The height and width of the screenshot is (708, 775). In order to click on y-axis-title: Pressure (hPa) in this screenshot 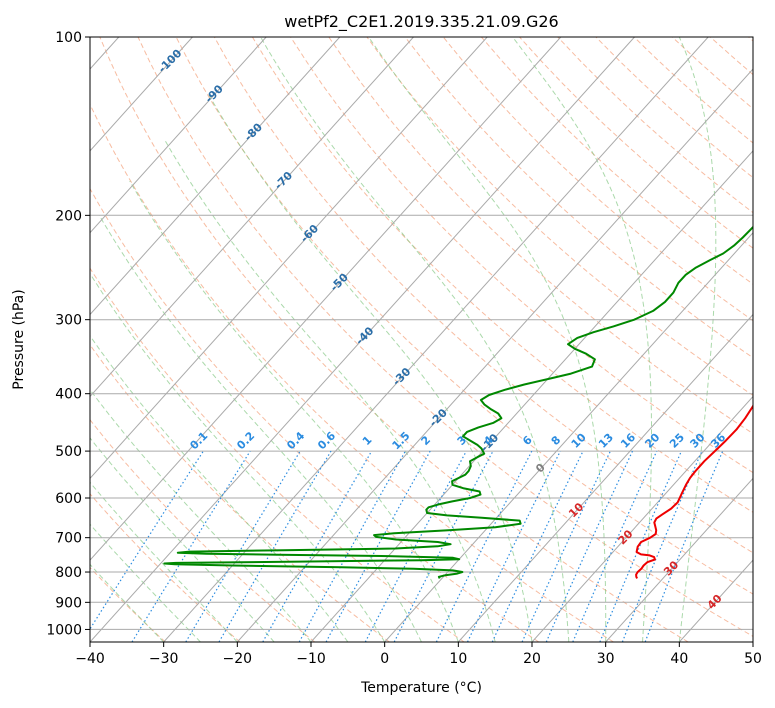, I will do `click(19, 339)`.